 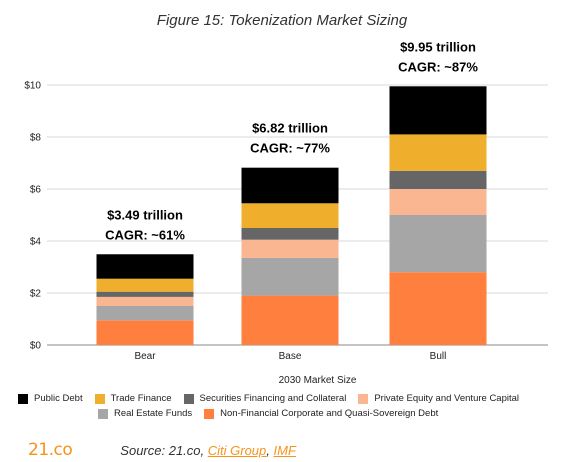 What do you see at coordinates (141, 398) in the screenshot?
I see `legend-label: Trade Finance` at bounding box center [141, 398].